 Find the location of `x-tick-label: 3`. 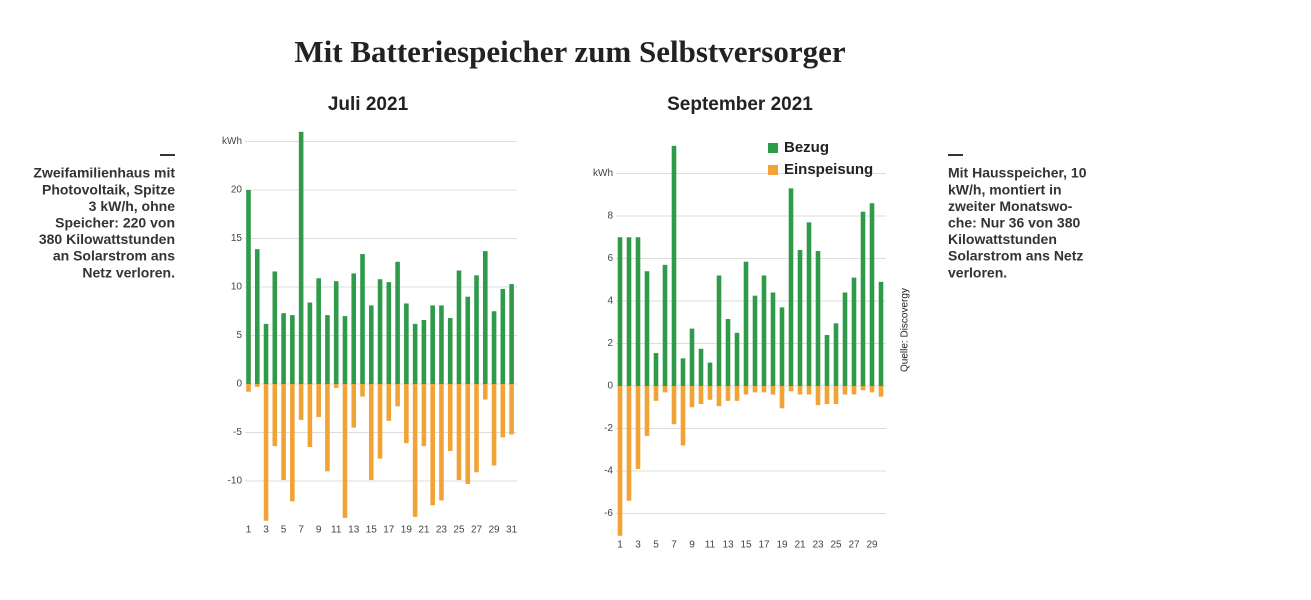

x-tick-label: 3 is located at coordinates (266, 530).